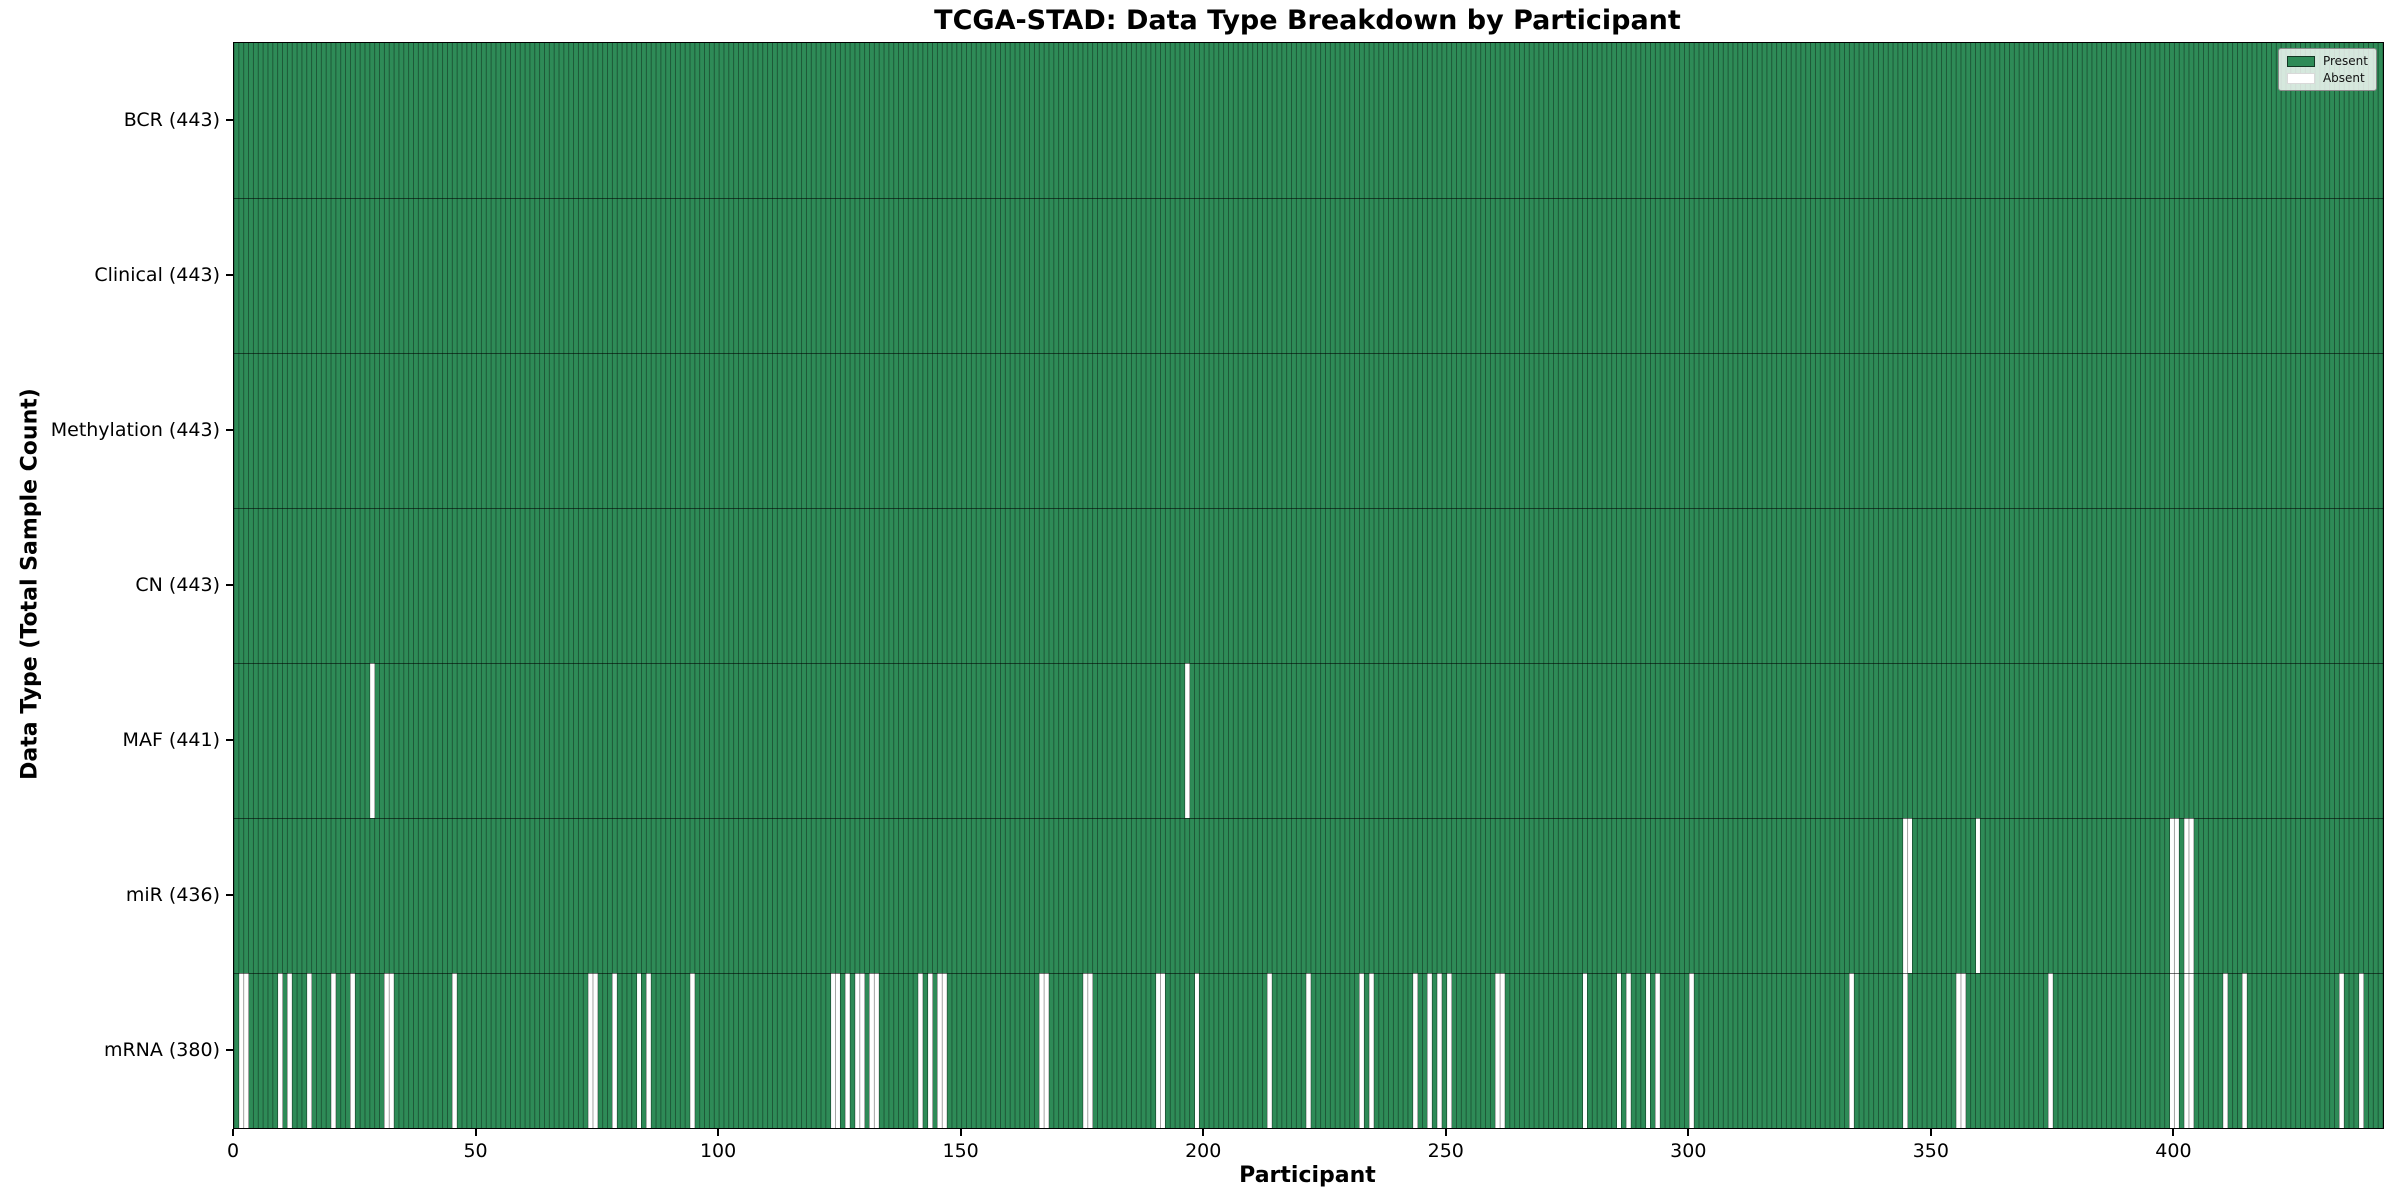  Describe the element at coordinates (1308, 430) in the screenshot. I see `row-methylation` at that location.